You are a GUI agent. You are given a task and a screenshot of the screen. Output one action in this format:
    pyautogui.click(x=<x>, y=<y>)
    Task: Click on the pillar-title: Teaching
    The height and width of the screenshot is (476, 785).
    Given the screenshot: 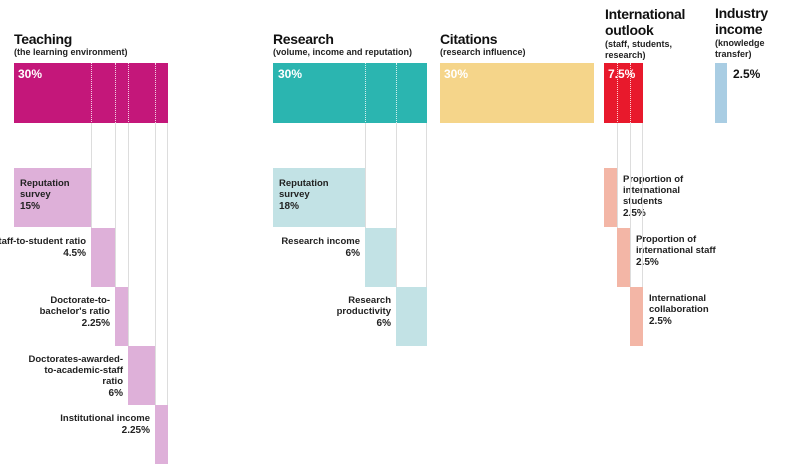 What is the action you would take?
    pyautogui.click(x=43, y=39)
    